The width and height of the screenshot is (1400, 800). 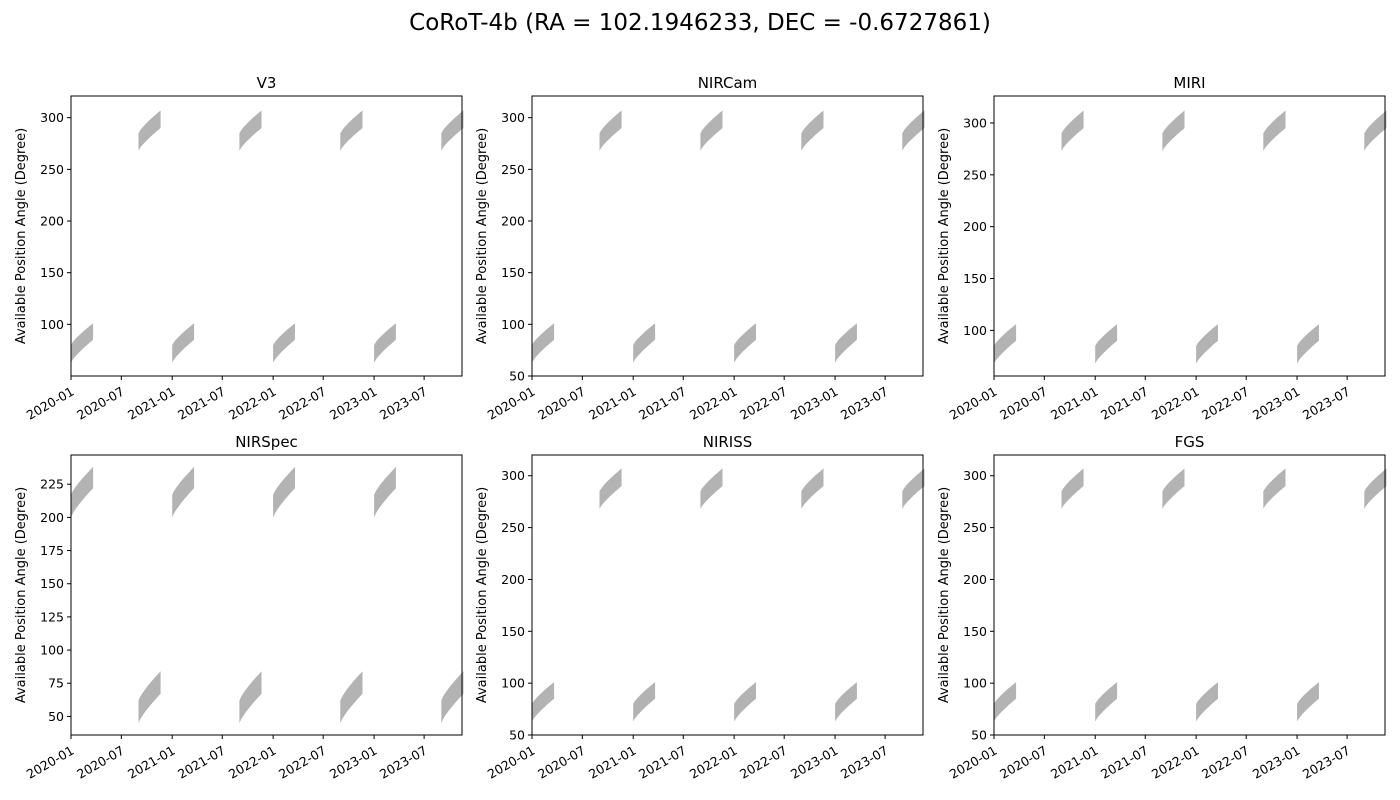 I want to click on panel-title: NIRSpec, so click(x=266, y=442).